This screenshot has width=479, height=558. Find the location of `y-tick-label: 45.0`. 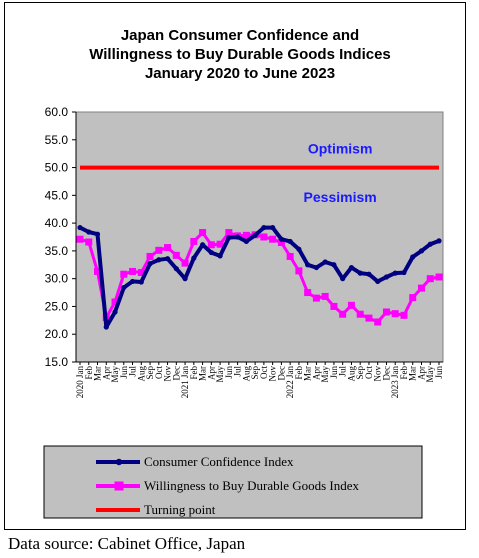

y-tick-label: 45.0 is located at coordinates (57, 195).